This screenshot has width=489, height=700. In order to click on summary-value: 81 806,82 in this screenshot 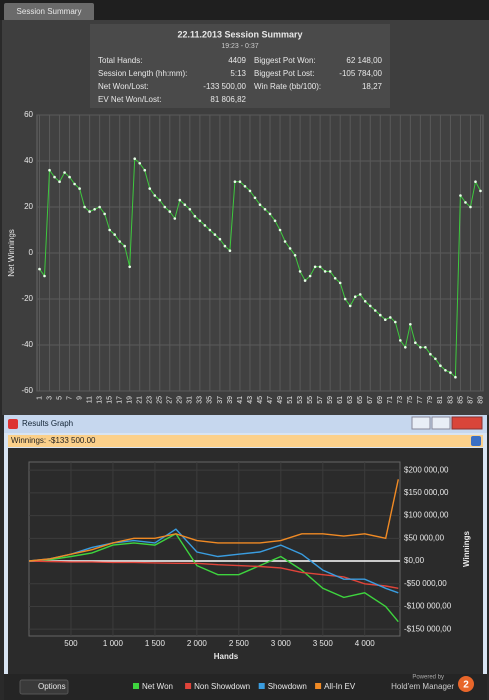, I will do `click(228, 99)`.